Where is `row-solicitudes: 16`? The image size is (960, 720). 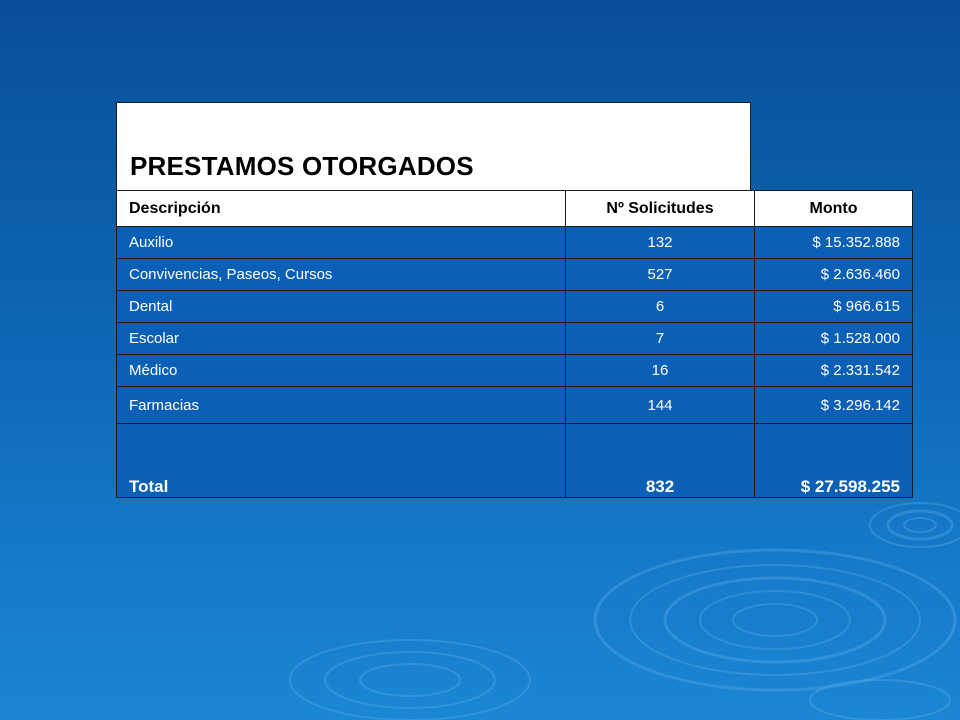
row-solicitudes: 16 is located at coordinates (660, 370).